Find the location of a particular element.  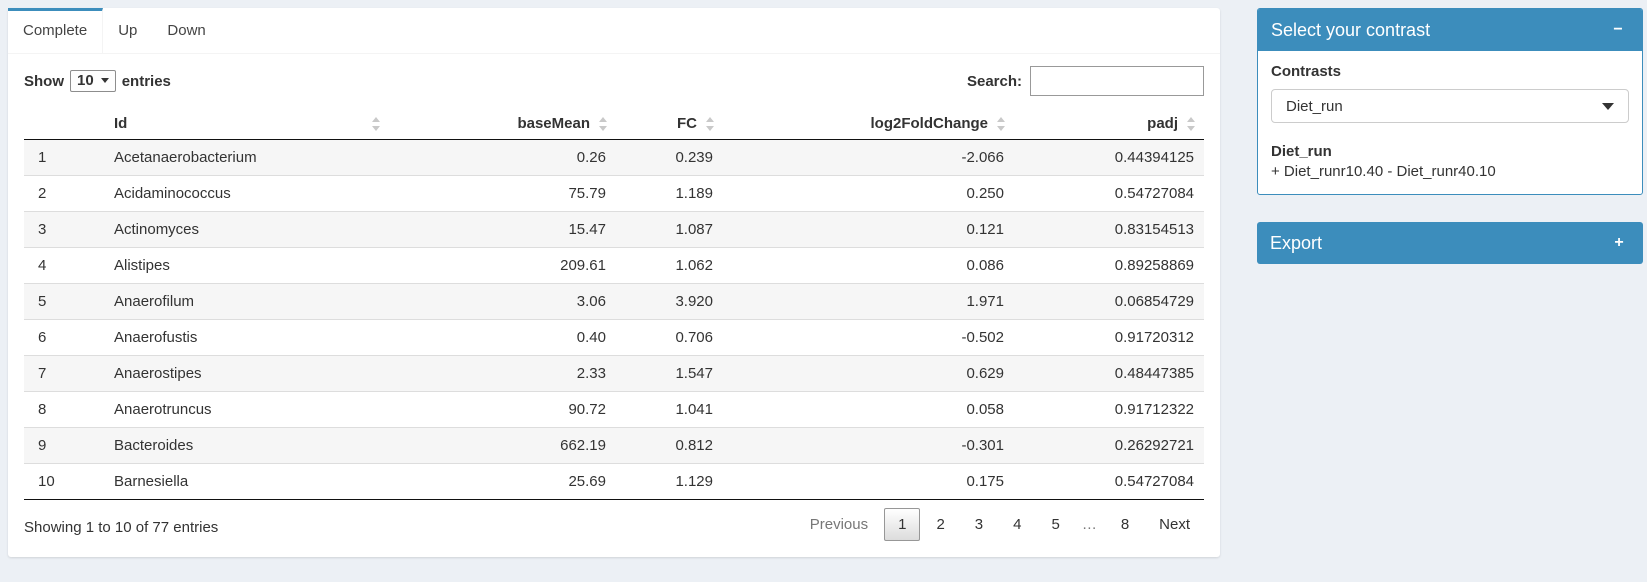

contrast-box-header: Select your contrast − is located at coordinates (1450, 30).